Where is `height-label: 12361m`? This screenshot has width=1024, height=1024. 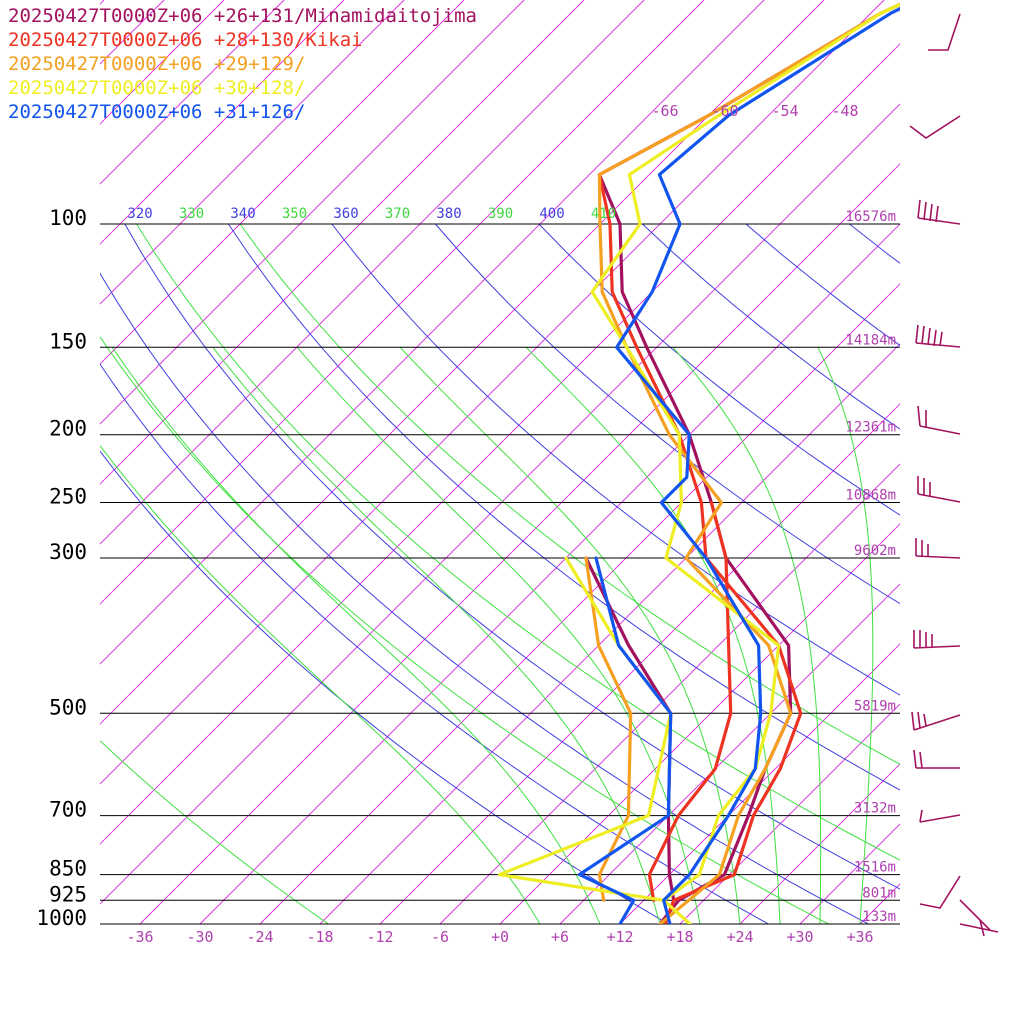
height-label: 12361m is located at coordinates (870, 428).